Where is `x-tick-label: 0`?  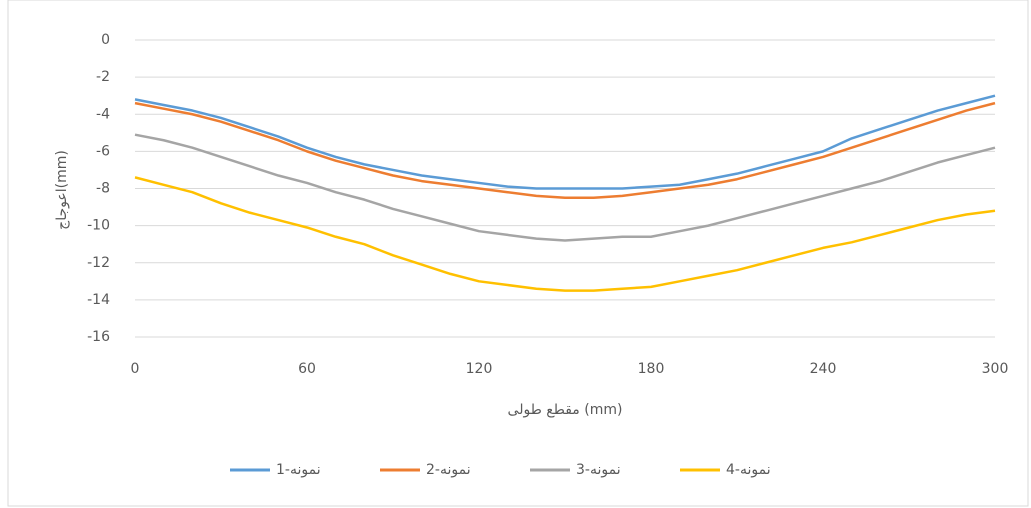
x-tick-label: 0 is located at coordinates (135, 369).